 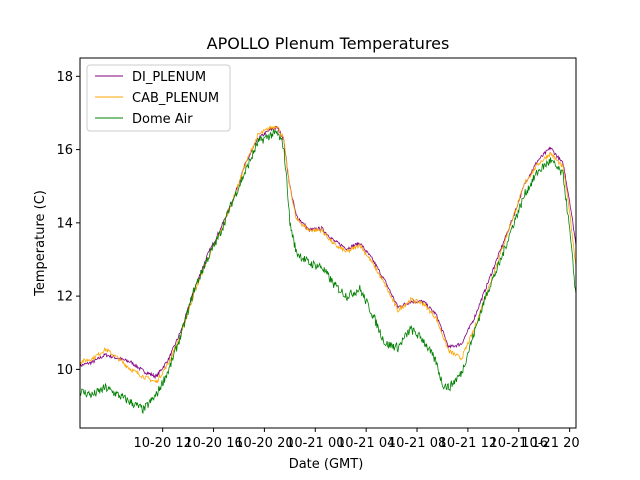 I want to click on y-tick-label: 10, so click(x=64, y=370).